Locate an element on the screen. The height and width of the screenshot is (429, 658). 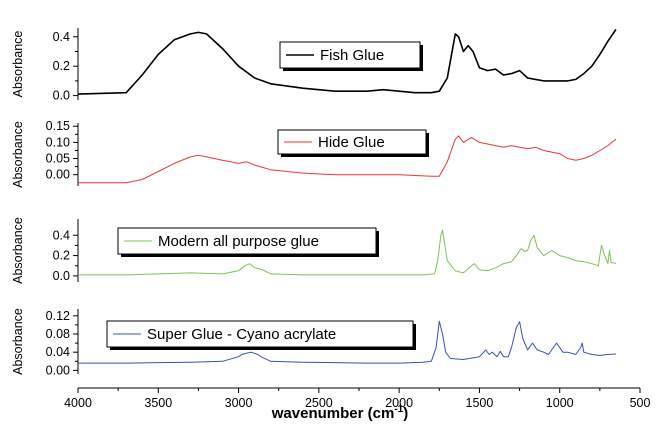
x-tick-label: 500 is located at coordinates (640, 403).